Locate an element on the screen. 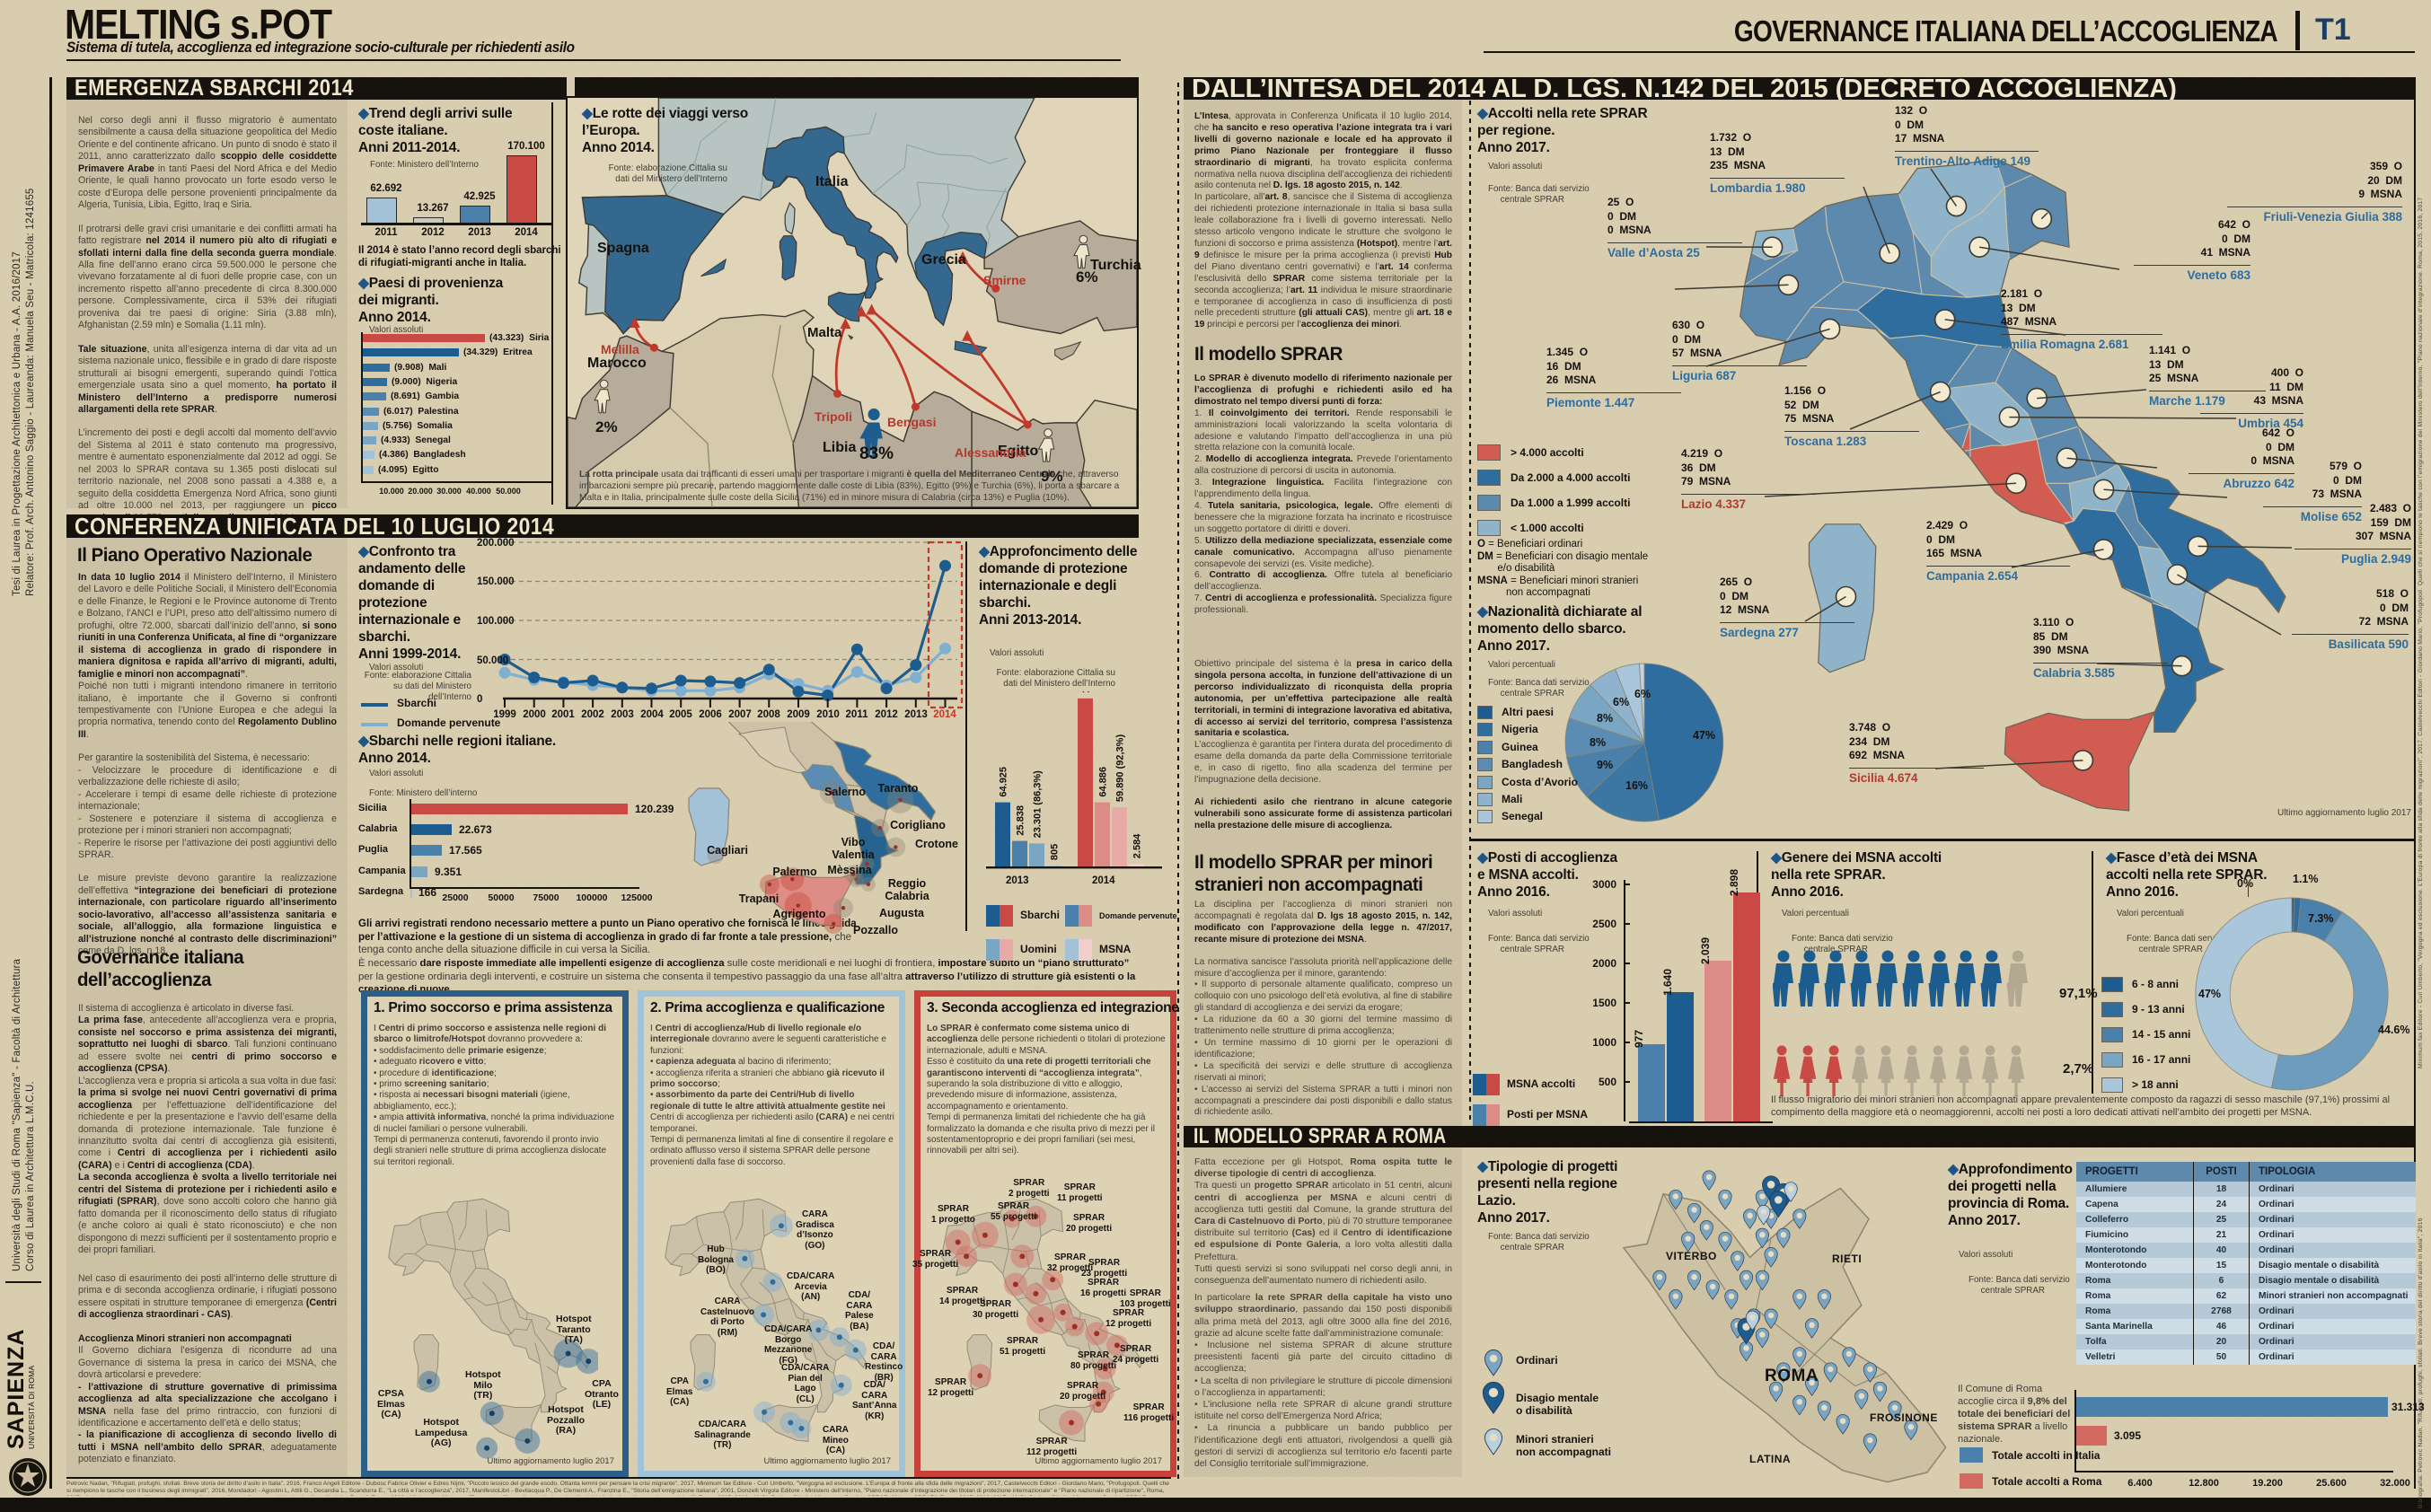 Image resolution: width=2431 pixels, height=1512 pixels. svg-text: 805 is located at coordinates (1055, 852).